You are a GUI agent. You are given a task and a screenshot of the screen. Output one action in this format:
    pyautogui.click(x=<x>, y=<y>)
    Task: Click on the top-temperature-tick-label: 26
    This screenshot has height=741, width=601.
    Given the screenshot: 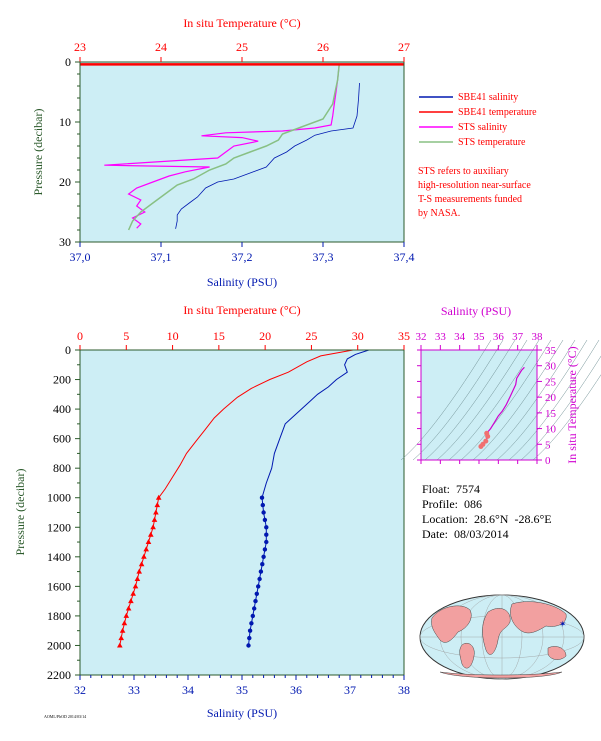 What is the action you would take?
    pyautogui.click(x=323, y=47)
    